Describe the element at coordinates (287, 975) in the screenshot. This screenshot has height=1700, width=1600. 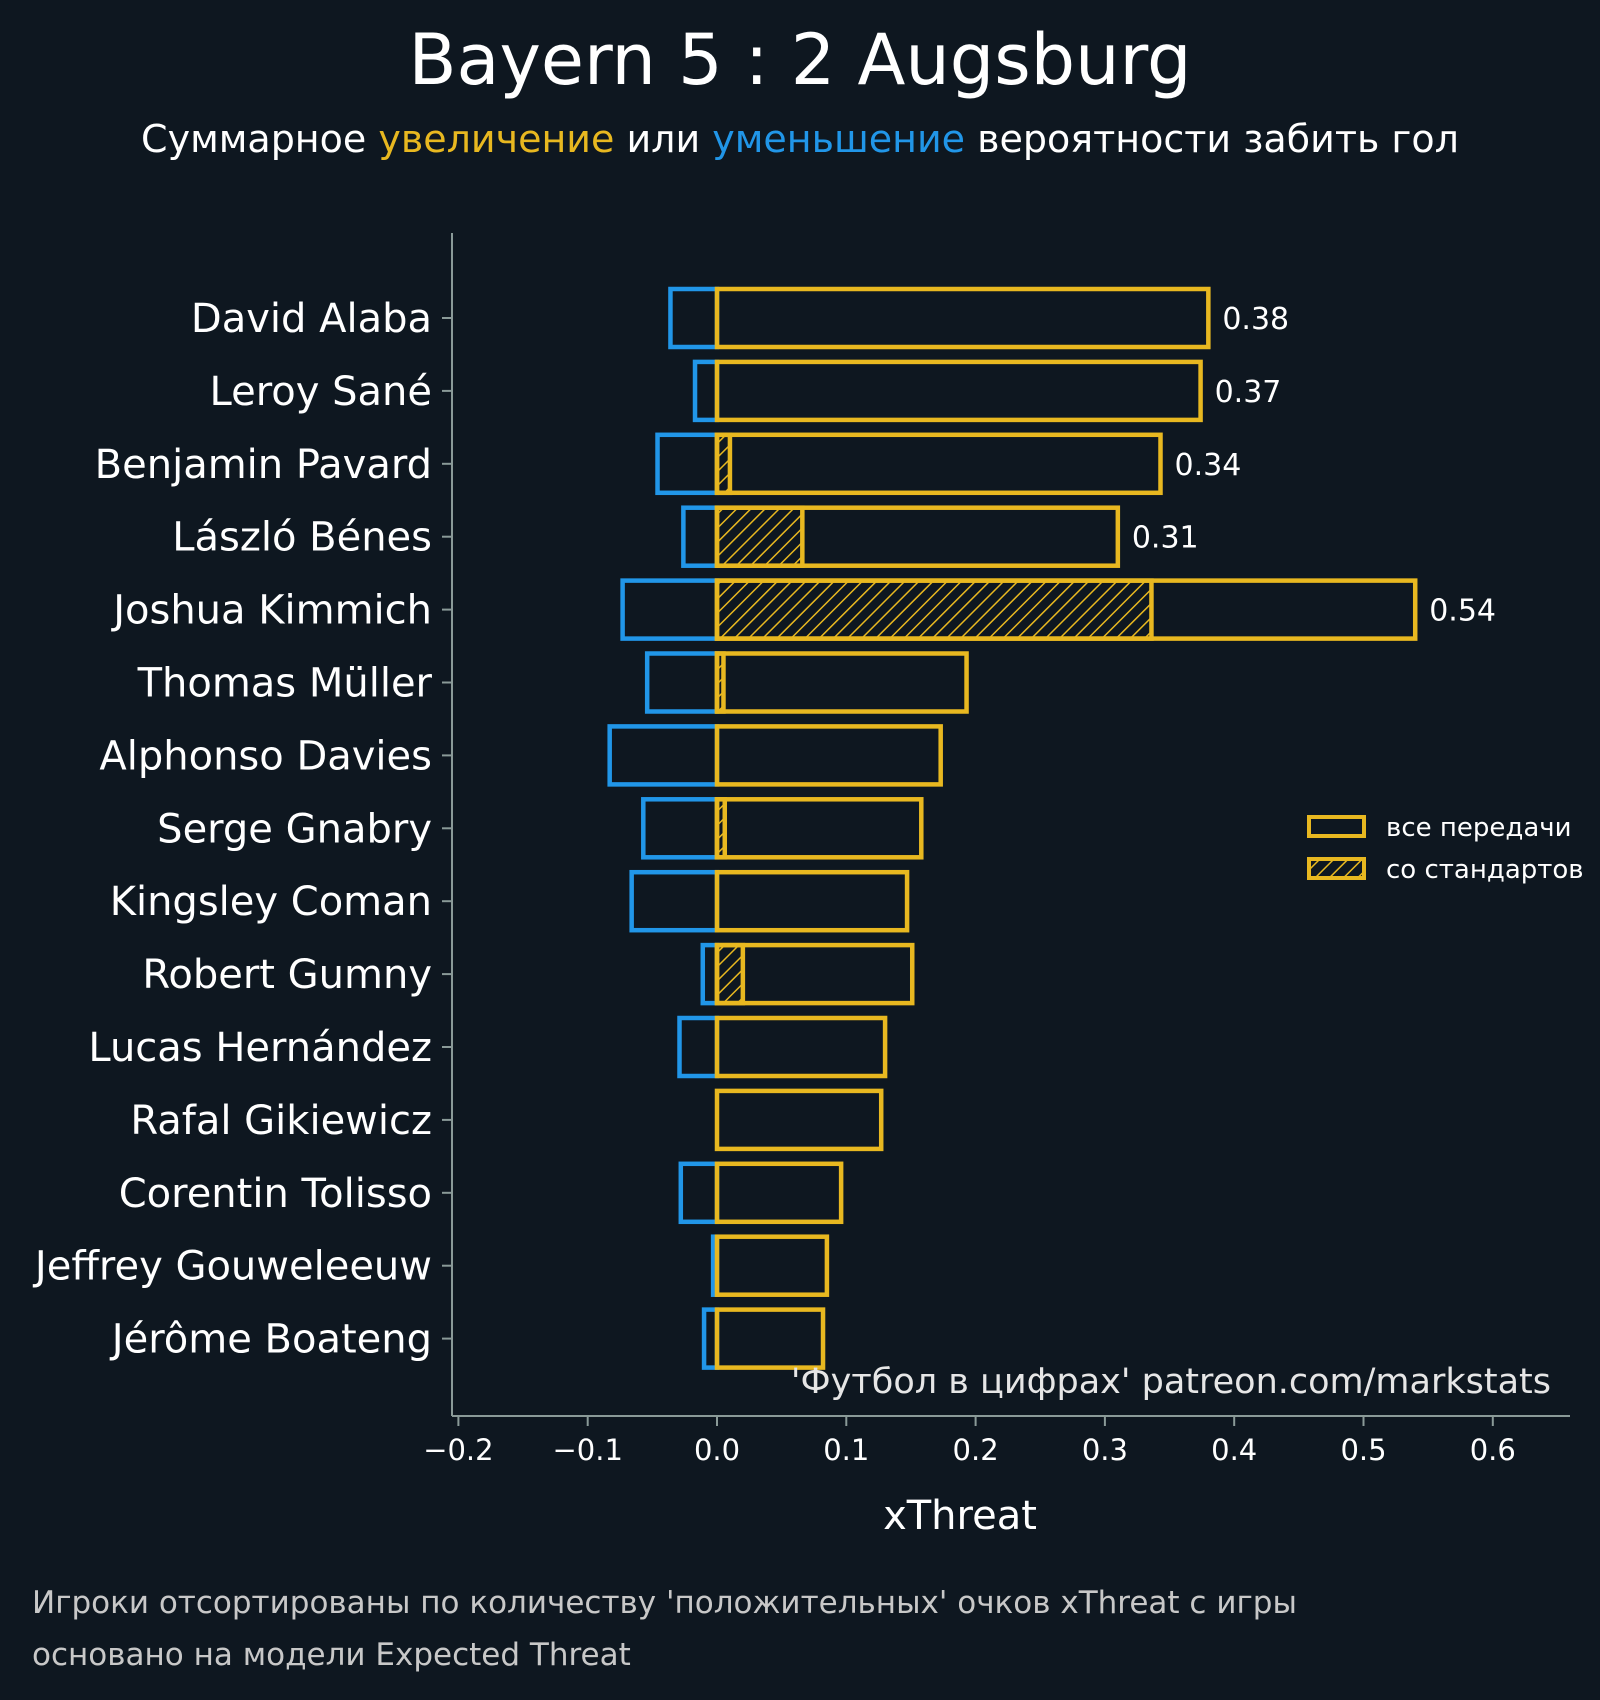
I see `player-label: Robert Gumny` at that location.